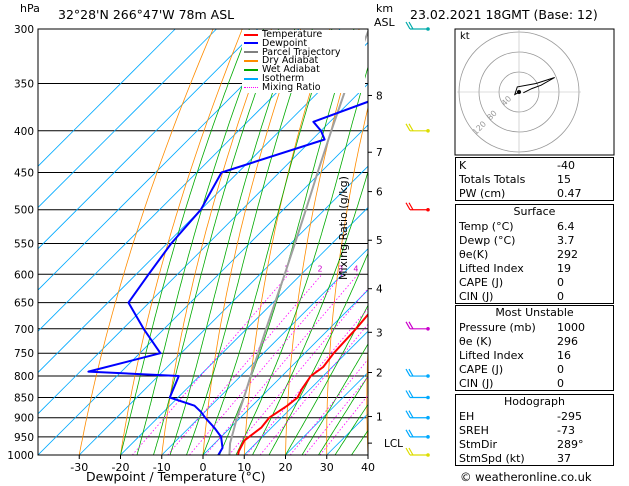 The width and height of the screenshot is (629, 486). What do you see at coordinates (355, 268) in the screenshot?
I see `mixing-ratio-label: 4` at bounding box center [355, 268].